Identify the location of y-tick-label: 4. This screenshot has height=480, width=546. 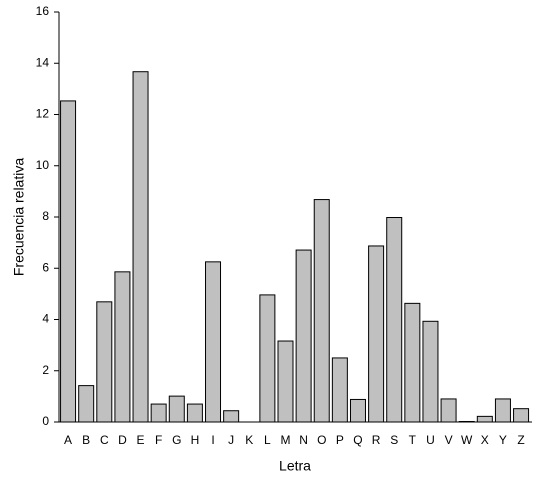
(45, 319).